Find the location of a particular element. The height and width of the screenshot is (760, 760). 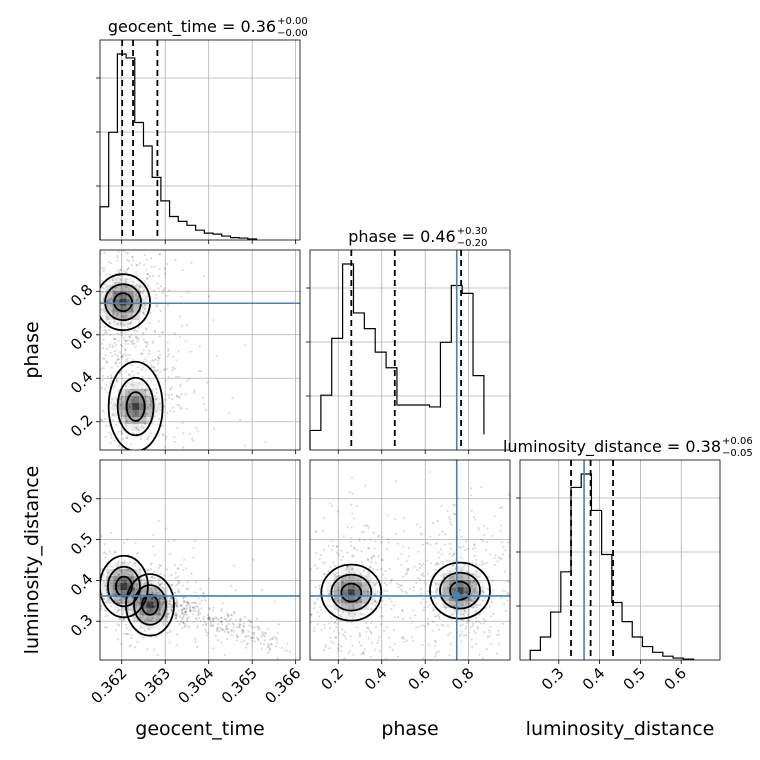

y-tick-label-luminosity_distance: 0.3 is located at coordinates (82, 626).